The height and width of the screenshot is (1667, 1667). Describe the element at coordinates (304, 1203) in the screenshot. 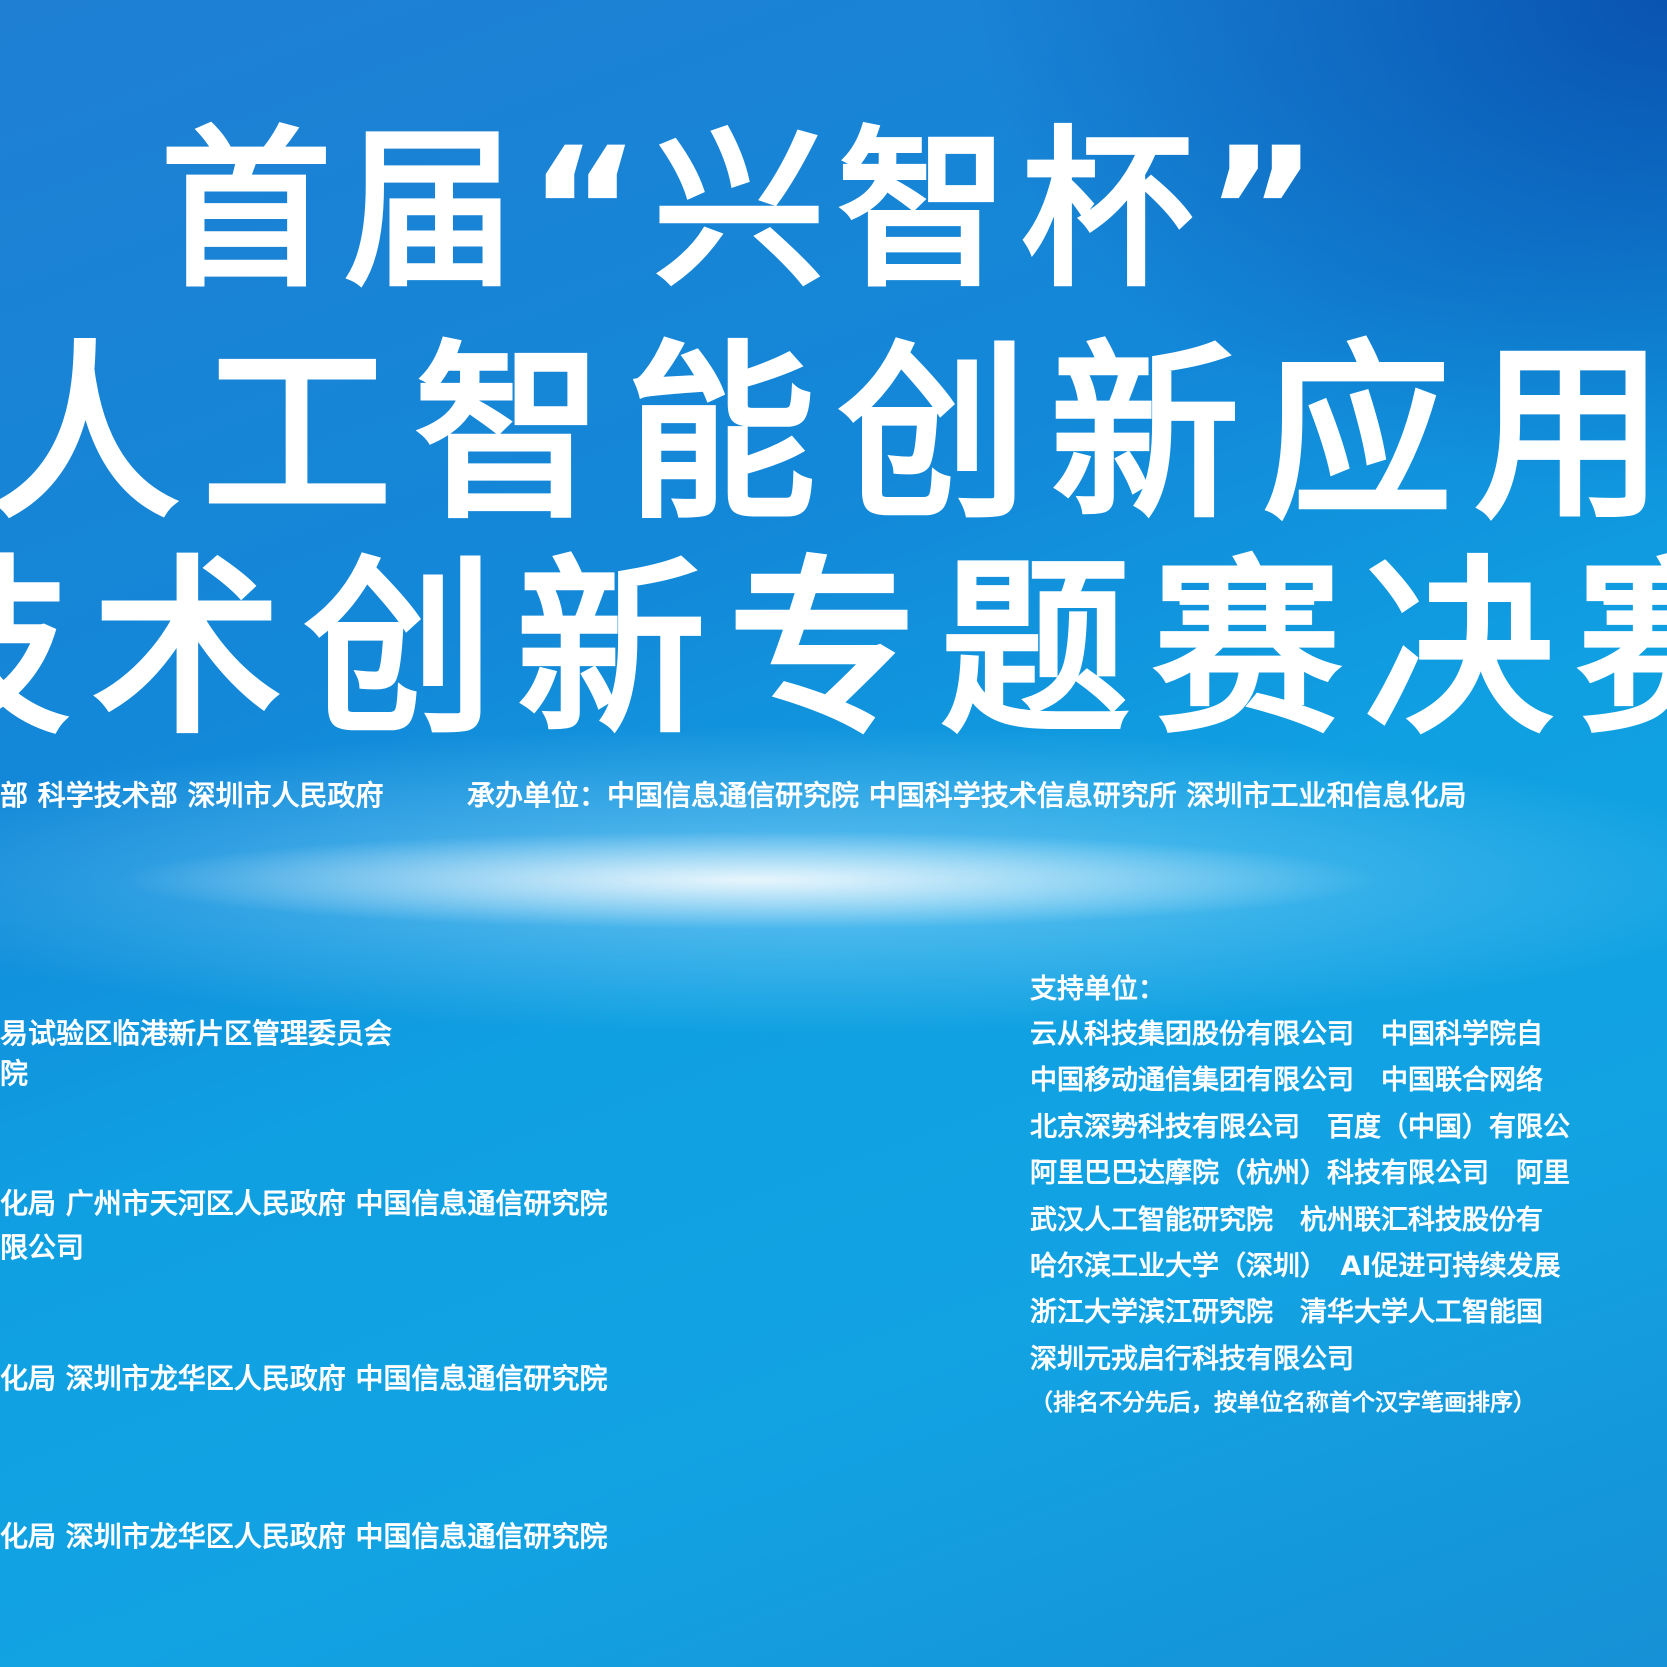

I see `left-line: 化局 广州市天河区人民政府 中国信息通信研究院` at that location.